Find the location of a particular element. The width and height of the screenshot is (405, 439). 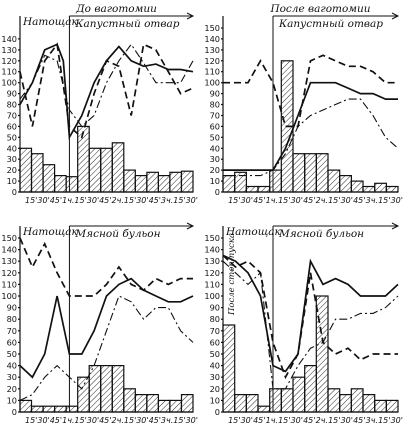

series-line-solid is located at coordinates (106, 92).